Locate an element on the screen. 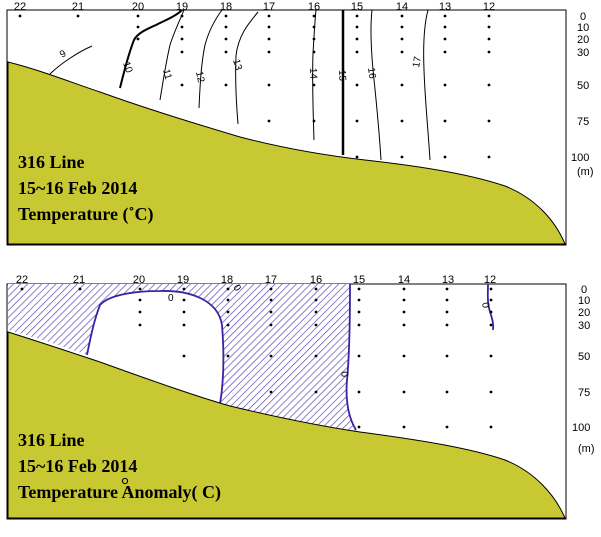 This screenshot has height=537, width=601. isotherm-labels: 9 10 11 12 13 14 15 16 17 is located at coordinates (241, 66).